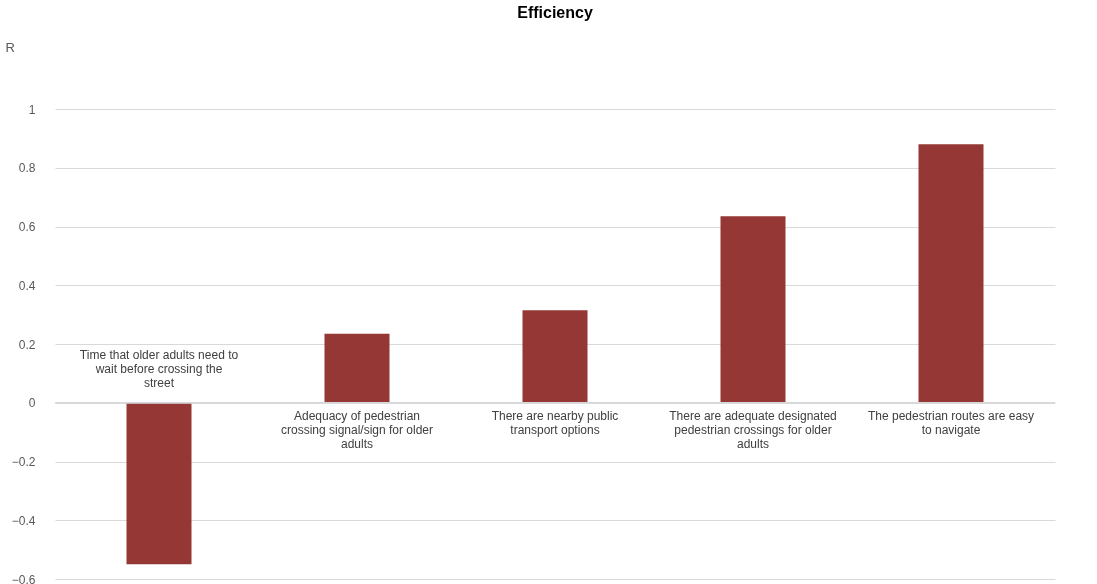  I want to click on y-tick-label: −0.4, so click(23, 520).